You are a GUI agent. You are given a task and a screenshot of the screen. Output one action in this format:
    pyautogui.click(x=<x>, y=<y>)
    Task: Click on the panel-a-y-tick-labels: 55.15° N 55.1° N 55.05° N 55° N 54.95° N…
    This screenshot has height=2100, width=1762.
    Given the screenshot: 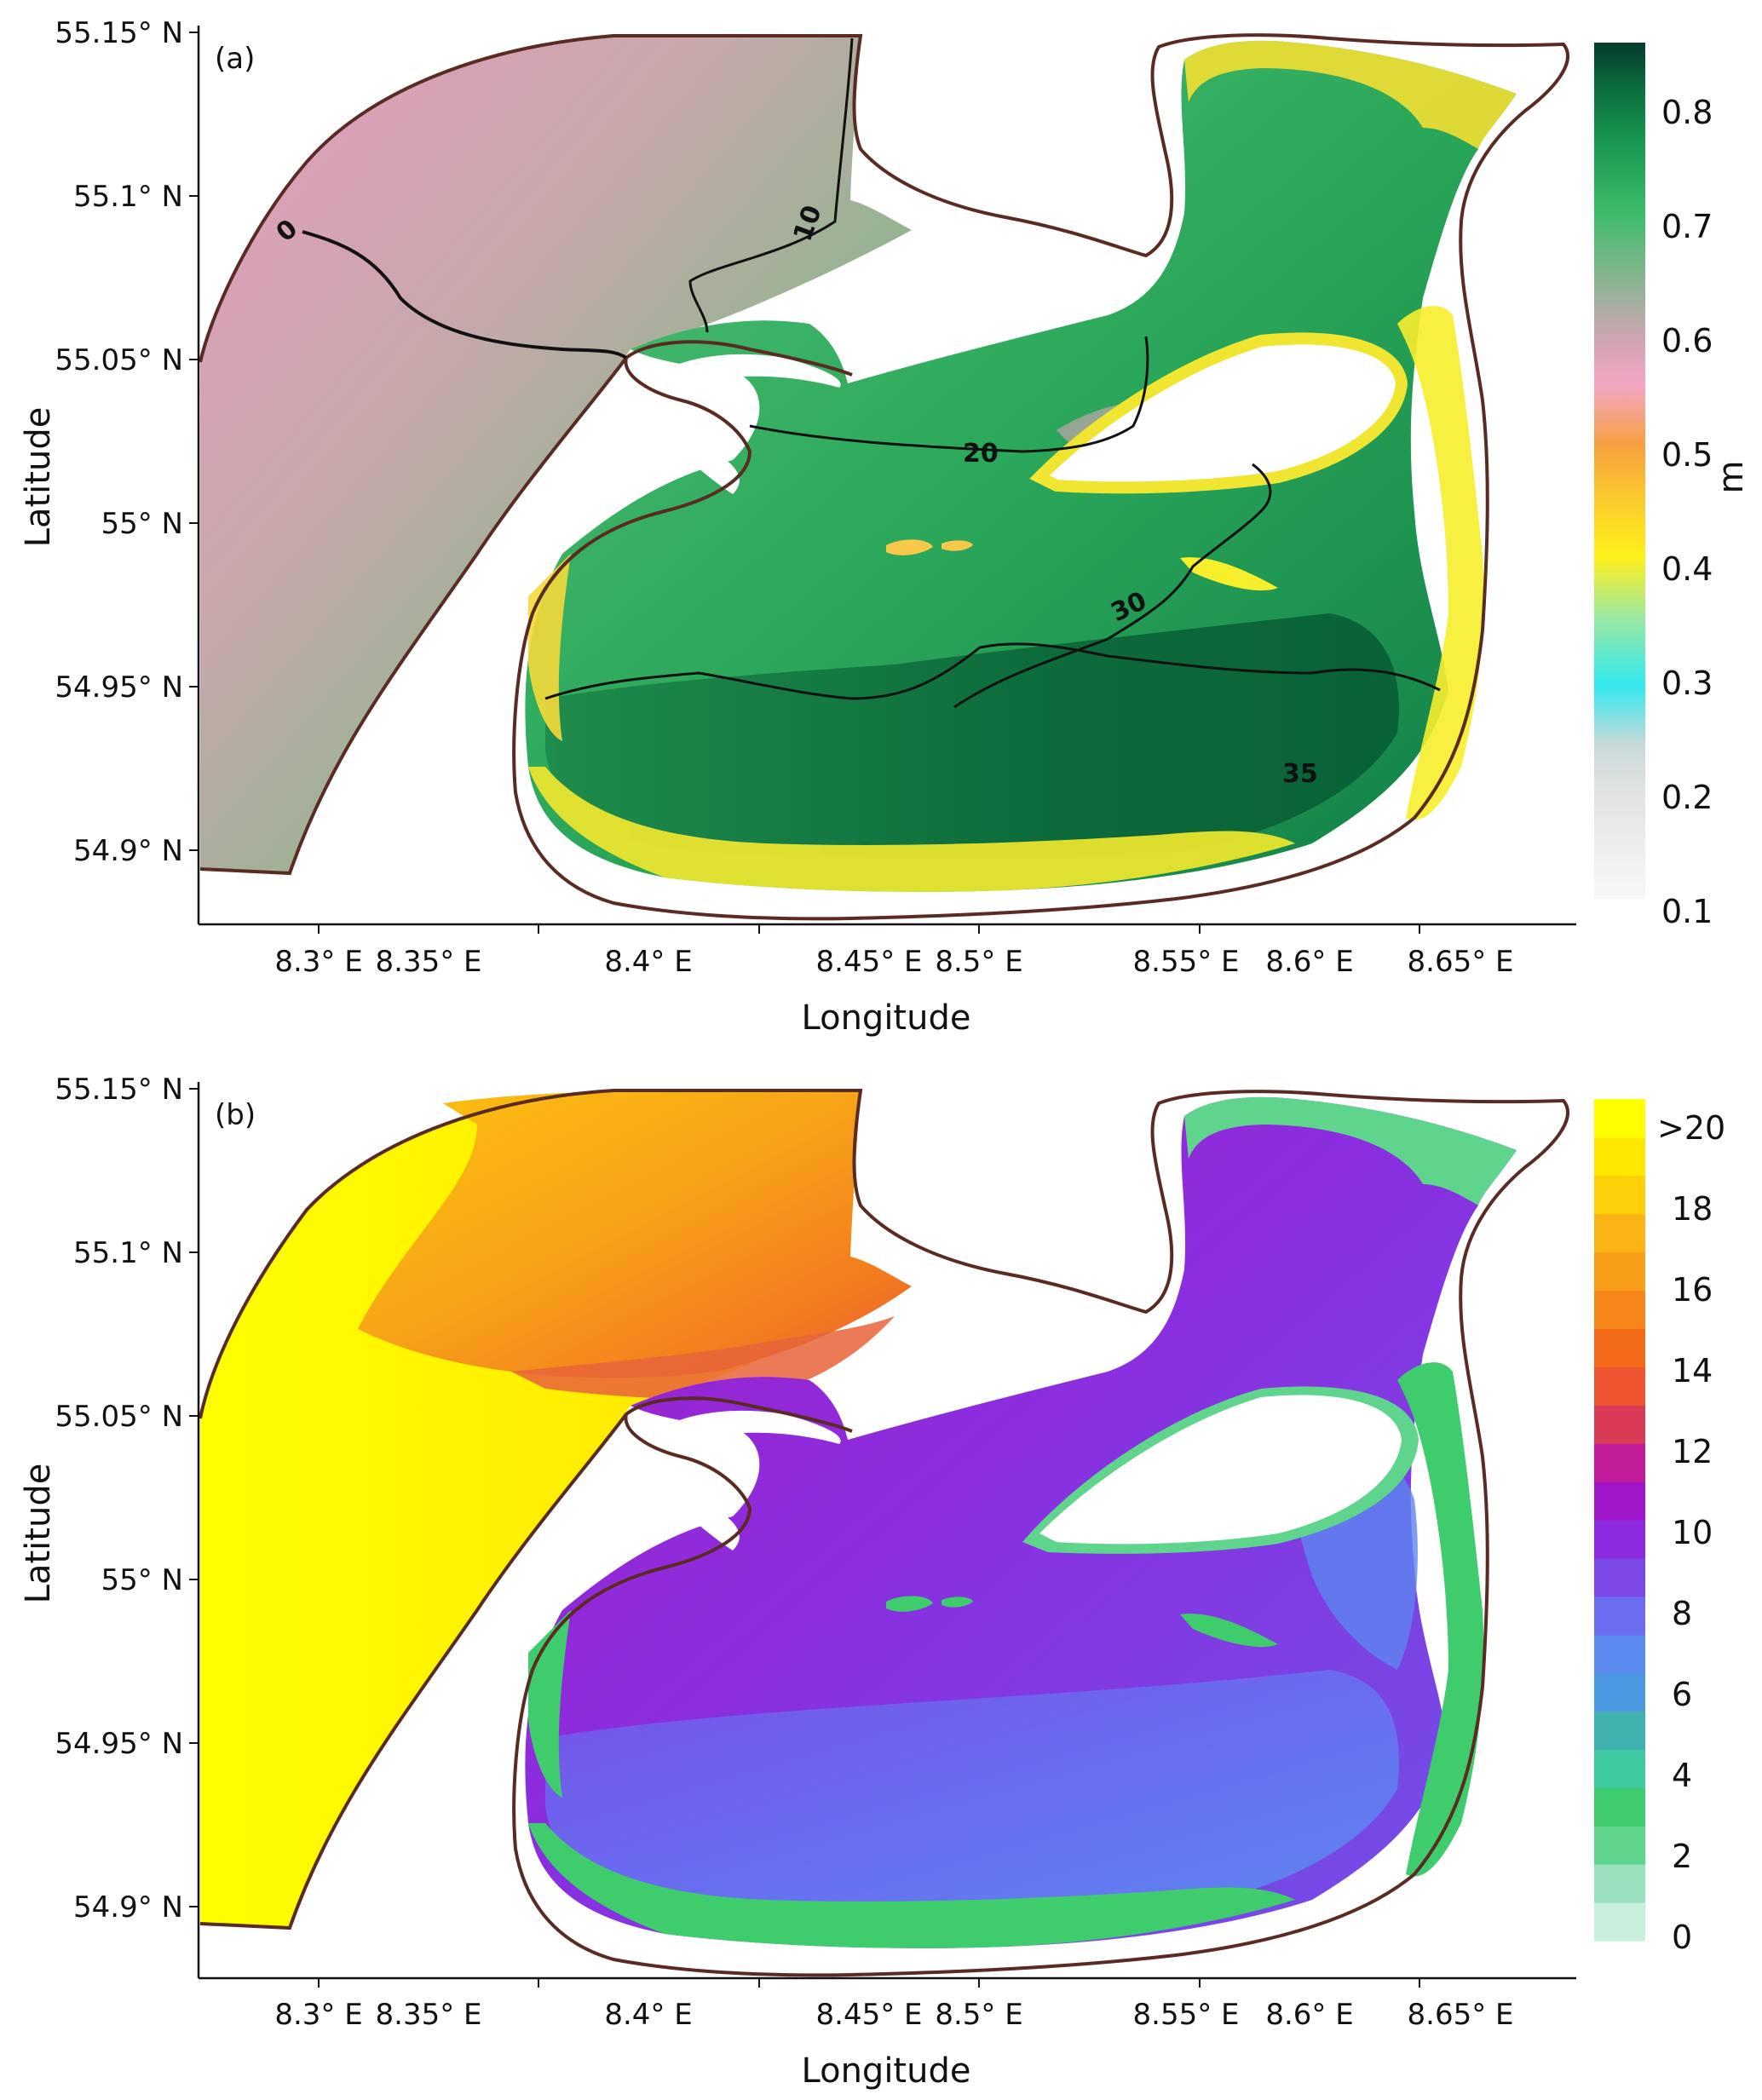 What is the action you would take?
    pyautogui.click(x=119, y=442)
    